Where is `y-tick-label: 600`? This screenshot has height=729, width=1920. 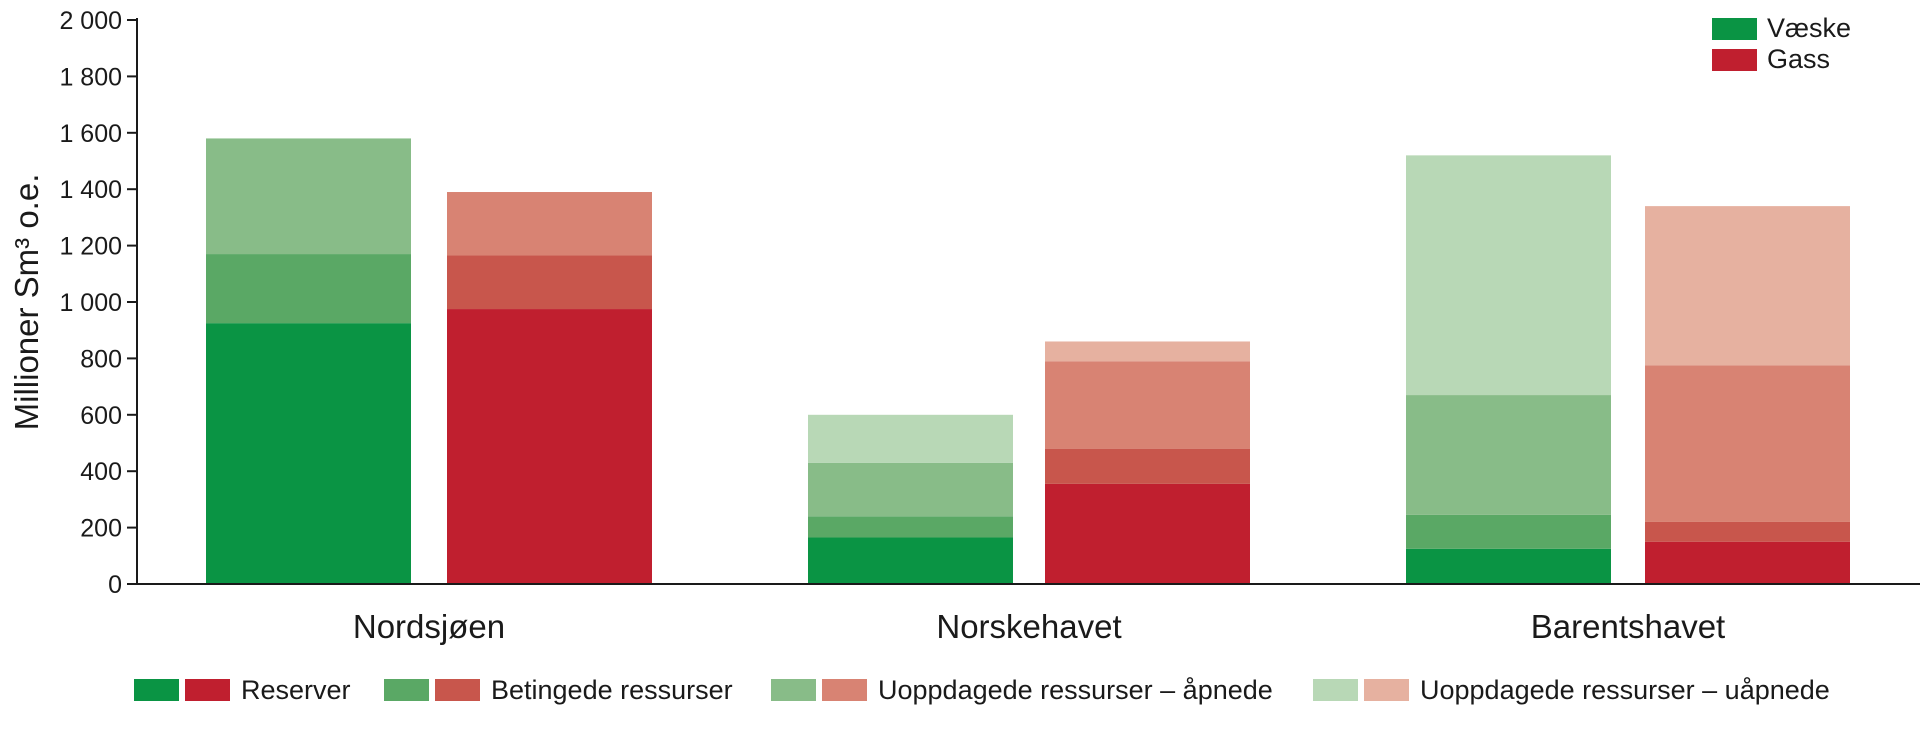 y-tick-label: 600 is located at coordinates (101, 416).